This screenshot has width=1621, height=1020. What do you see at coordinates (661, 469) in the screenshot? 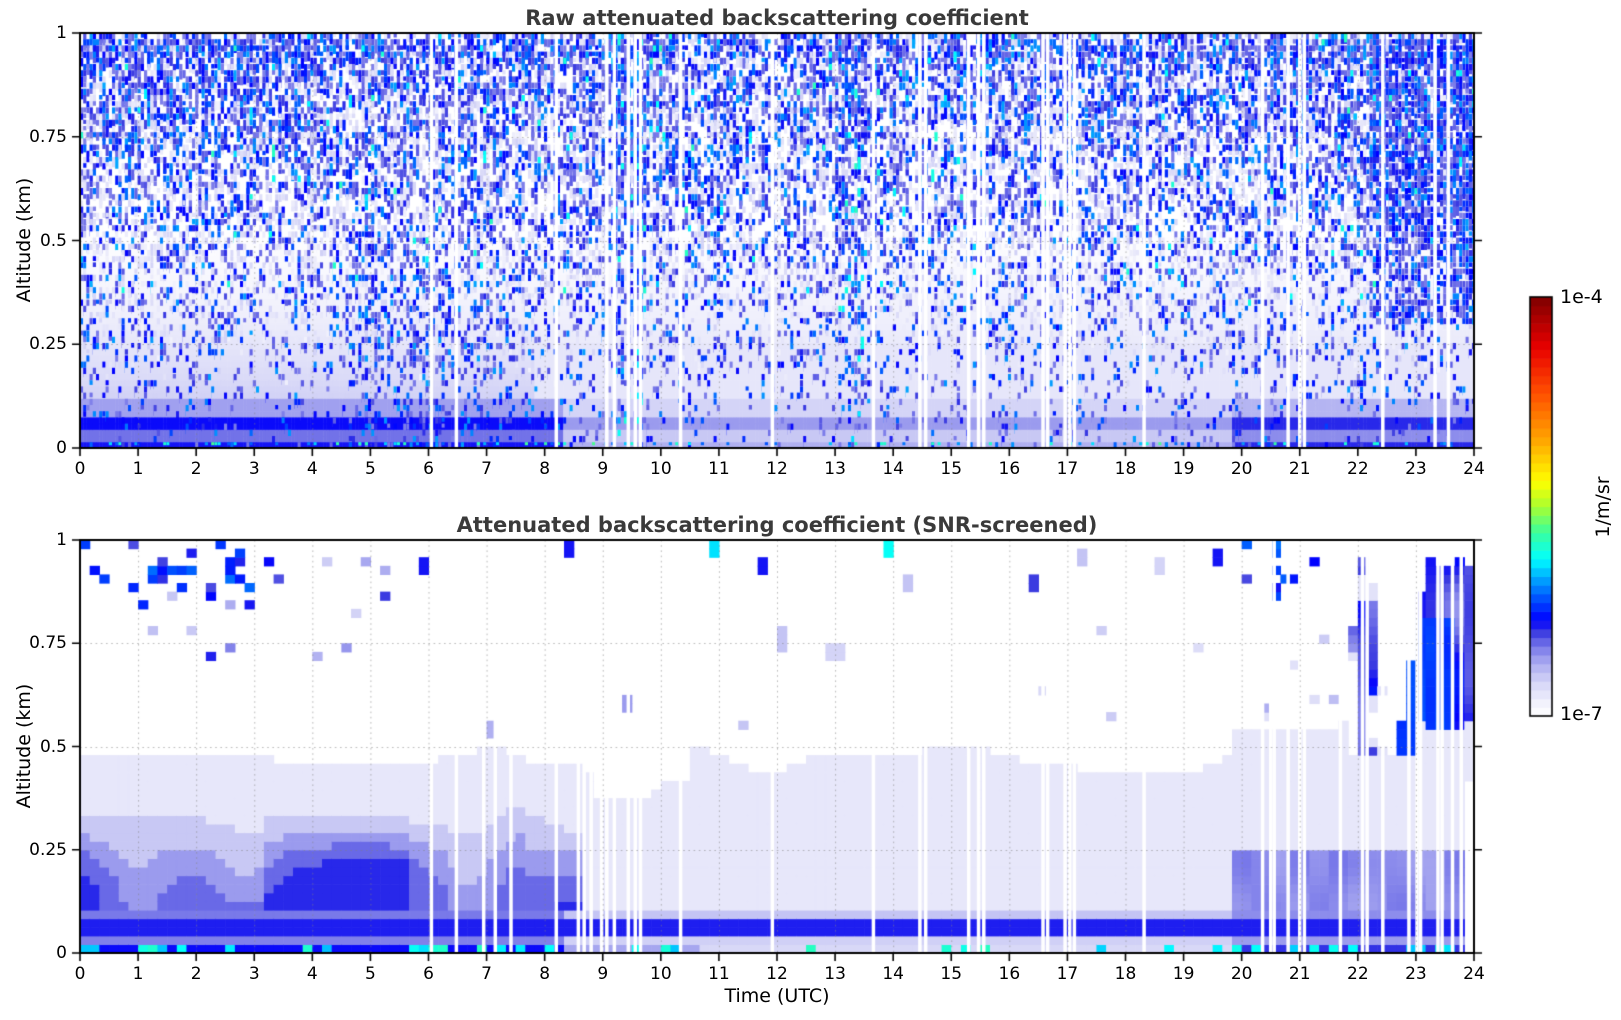
I see `panel1-x-tick-label-10: 10` at bounding box center [661, 469].